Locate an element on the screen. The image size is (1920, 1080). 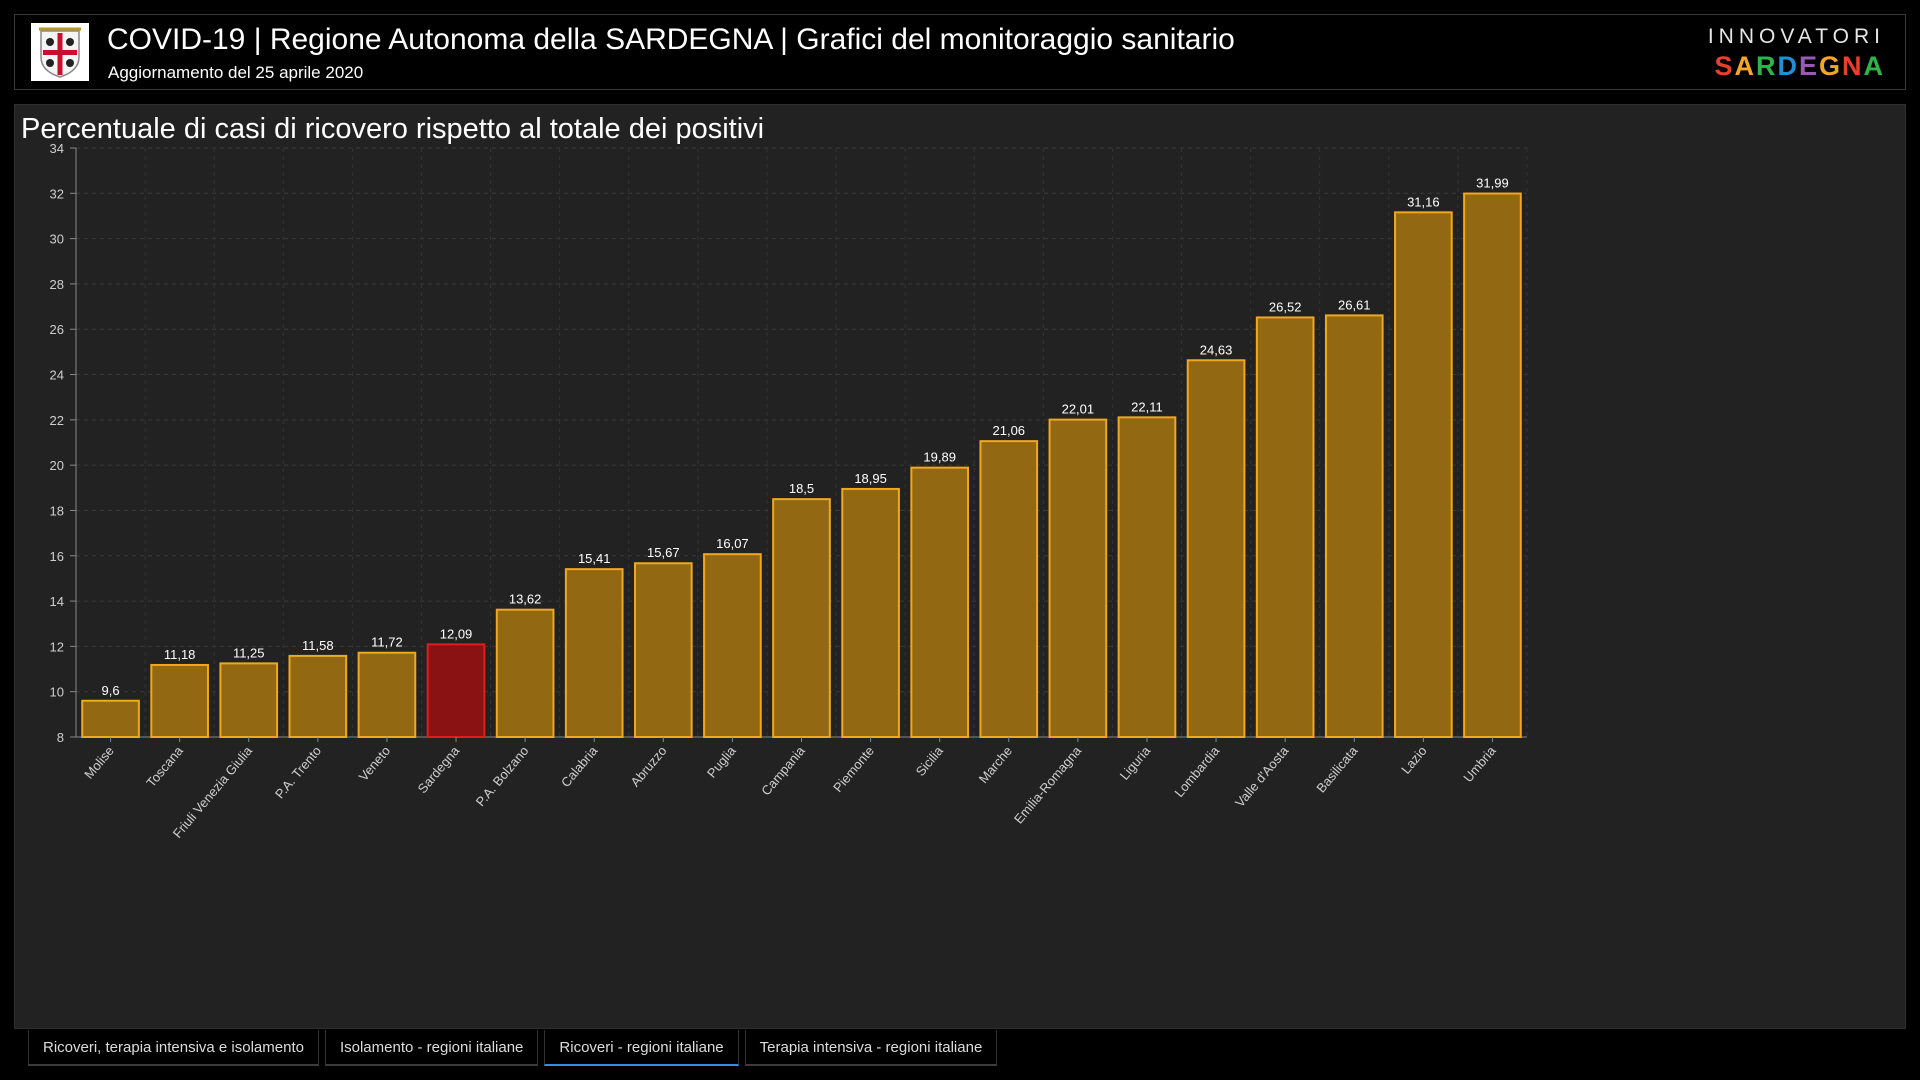
x-tick-label: Sicilia is located at coordinates (930, 761).